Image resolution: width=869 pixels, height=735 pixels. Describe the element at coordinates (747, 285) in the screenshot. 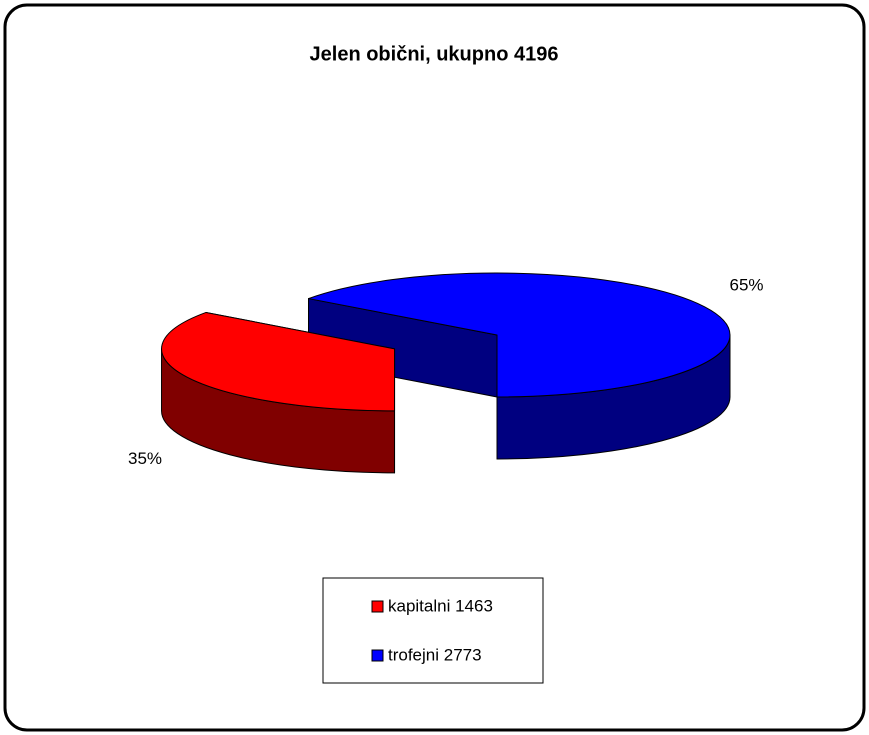

I see `data-label: 65%` at that location.